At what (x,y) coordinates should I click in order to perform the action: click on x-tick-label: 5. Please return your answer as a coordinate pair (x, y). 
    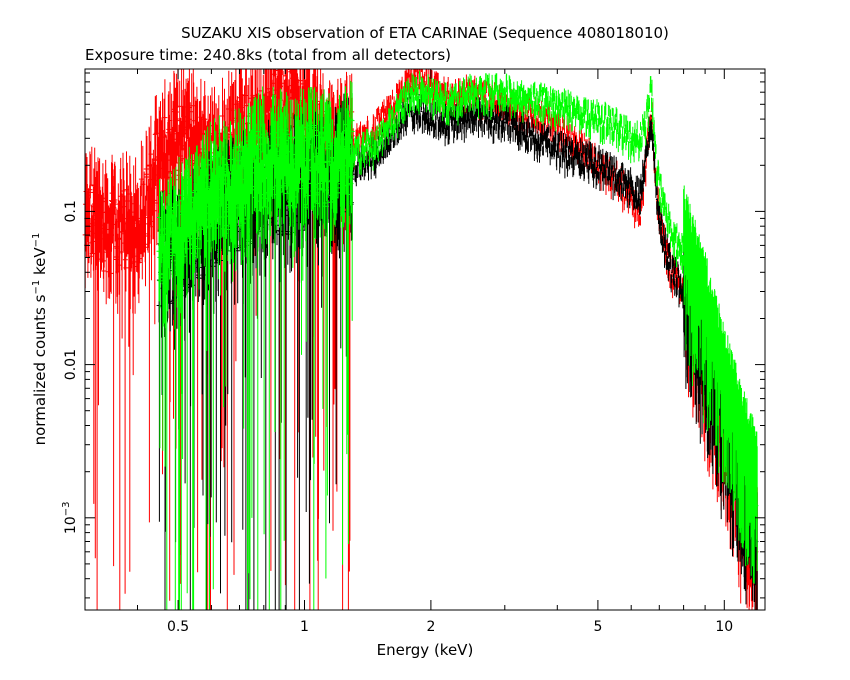
    Looking at the image, I should click on (597, 627).